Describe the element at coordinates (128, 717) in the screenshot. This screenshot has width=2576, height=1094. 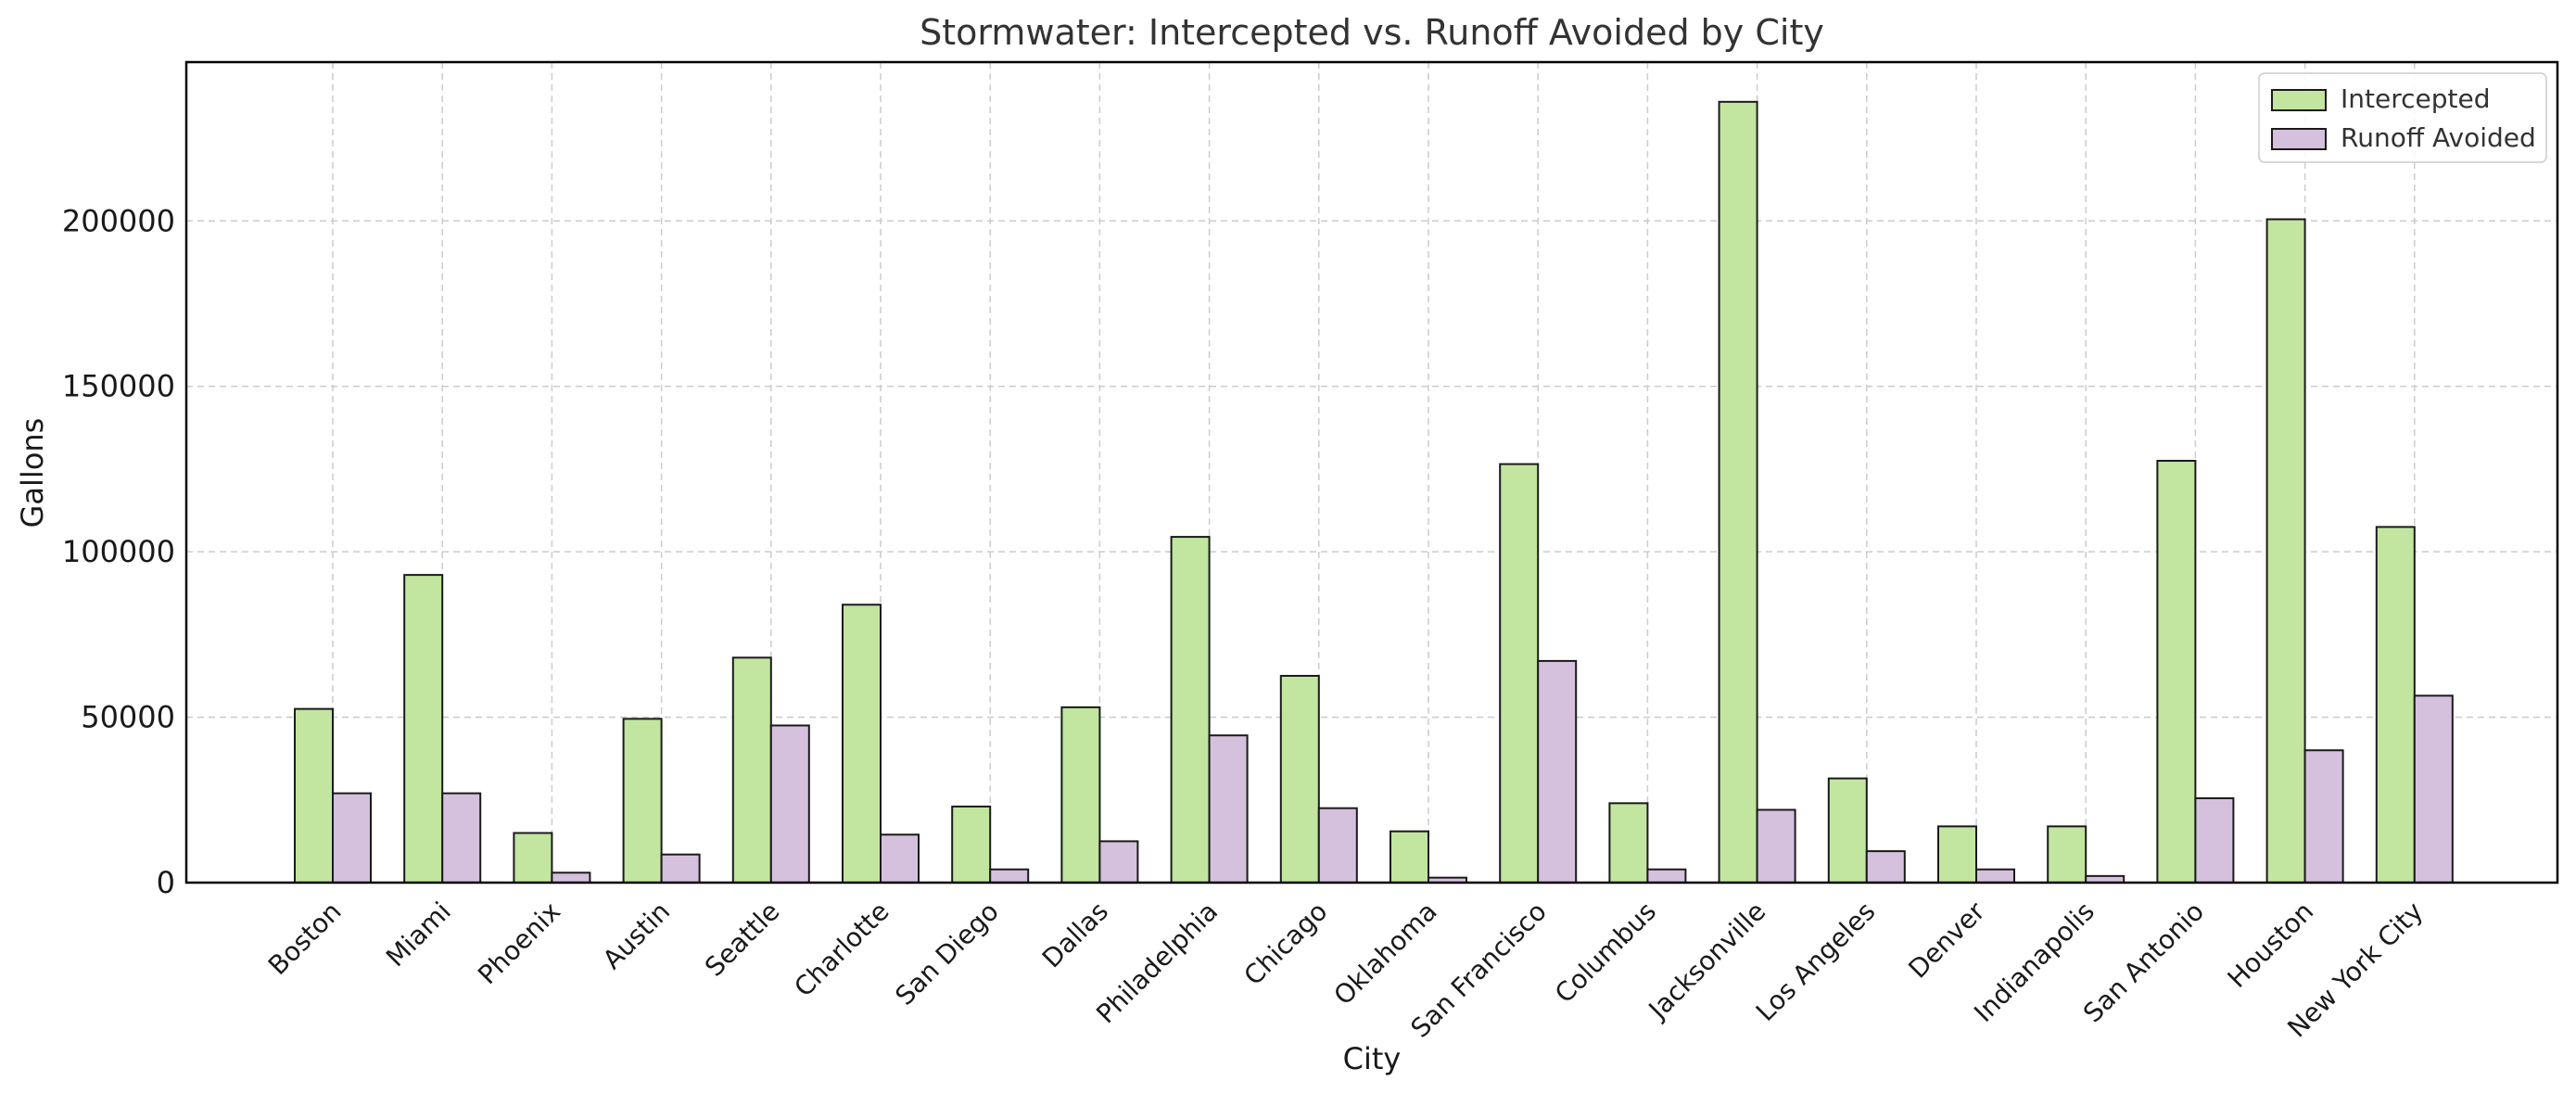
I see `y-tick-label: 50000` at that location.